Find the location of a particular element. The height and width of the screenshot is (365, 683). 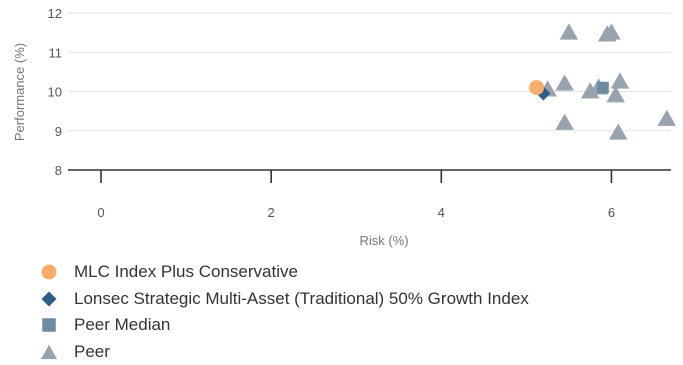

legend-diamond-shape is located at coordinates (49, 299).